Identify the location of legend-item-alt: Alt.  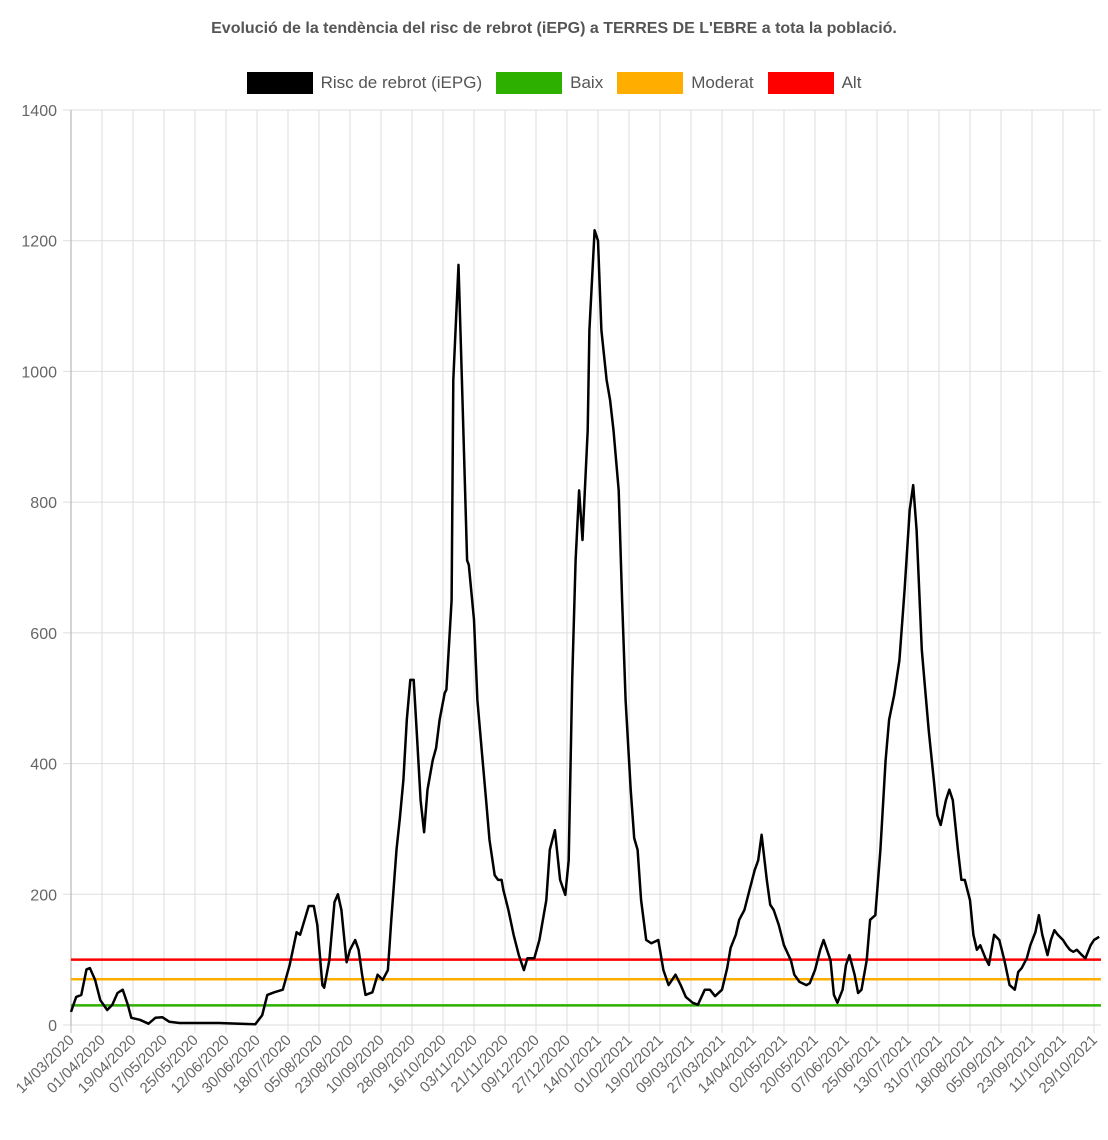
(814, 83).